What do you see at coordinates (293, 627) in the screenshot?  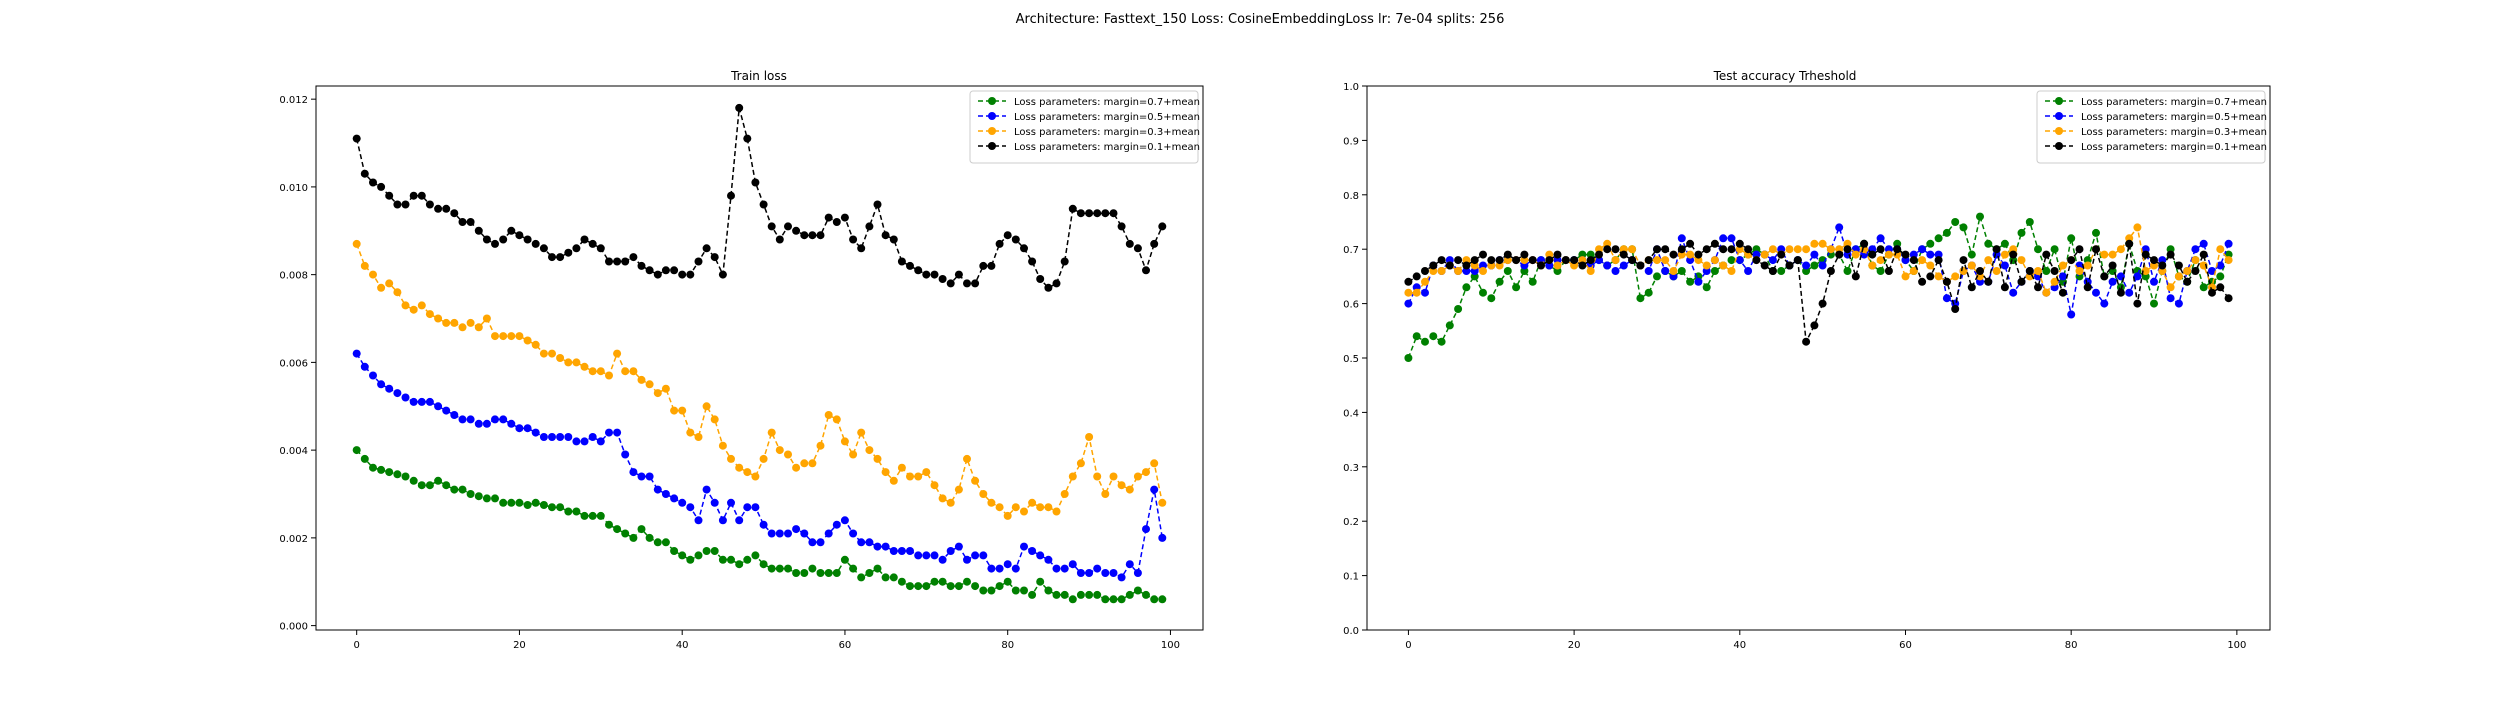 I see `y-tick-label: 0.000` at bounding box center [293, 627].